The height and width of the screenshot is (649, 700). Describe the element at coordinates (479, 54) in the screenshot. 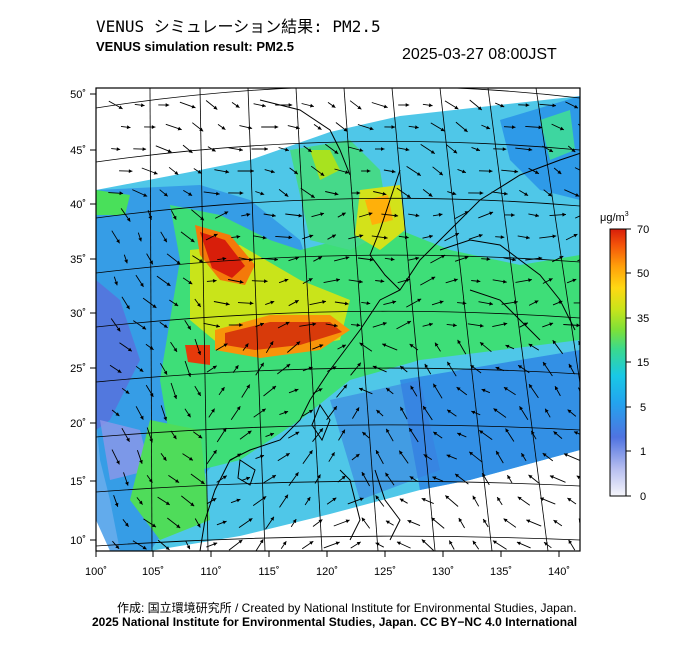

I see `forecast-timestamp: 2025-03-27 08:00JST` at that location.